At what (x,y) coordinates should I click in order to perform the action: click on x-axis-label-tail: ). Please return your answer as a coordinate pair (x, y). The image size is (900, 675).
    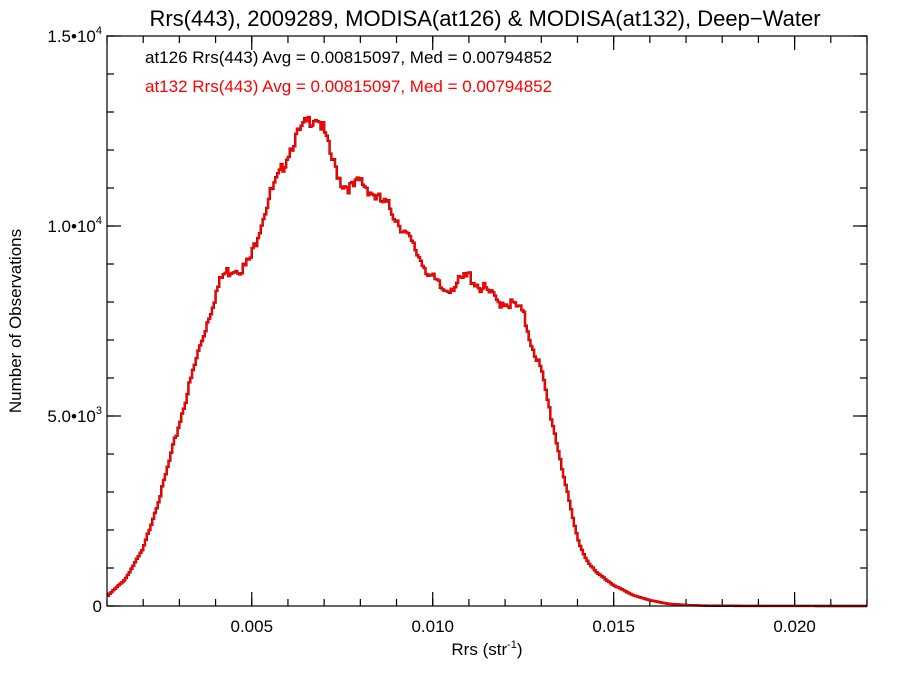
    Looking at the image, I should click on (520, 649).